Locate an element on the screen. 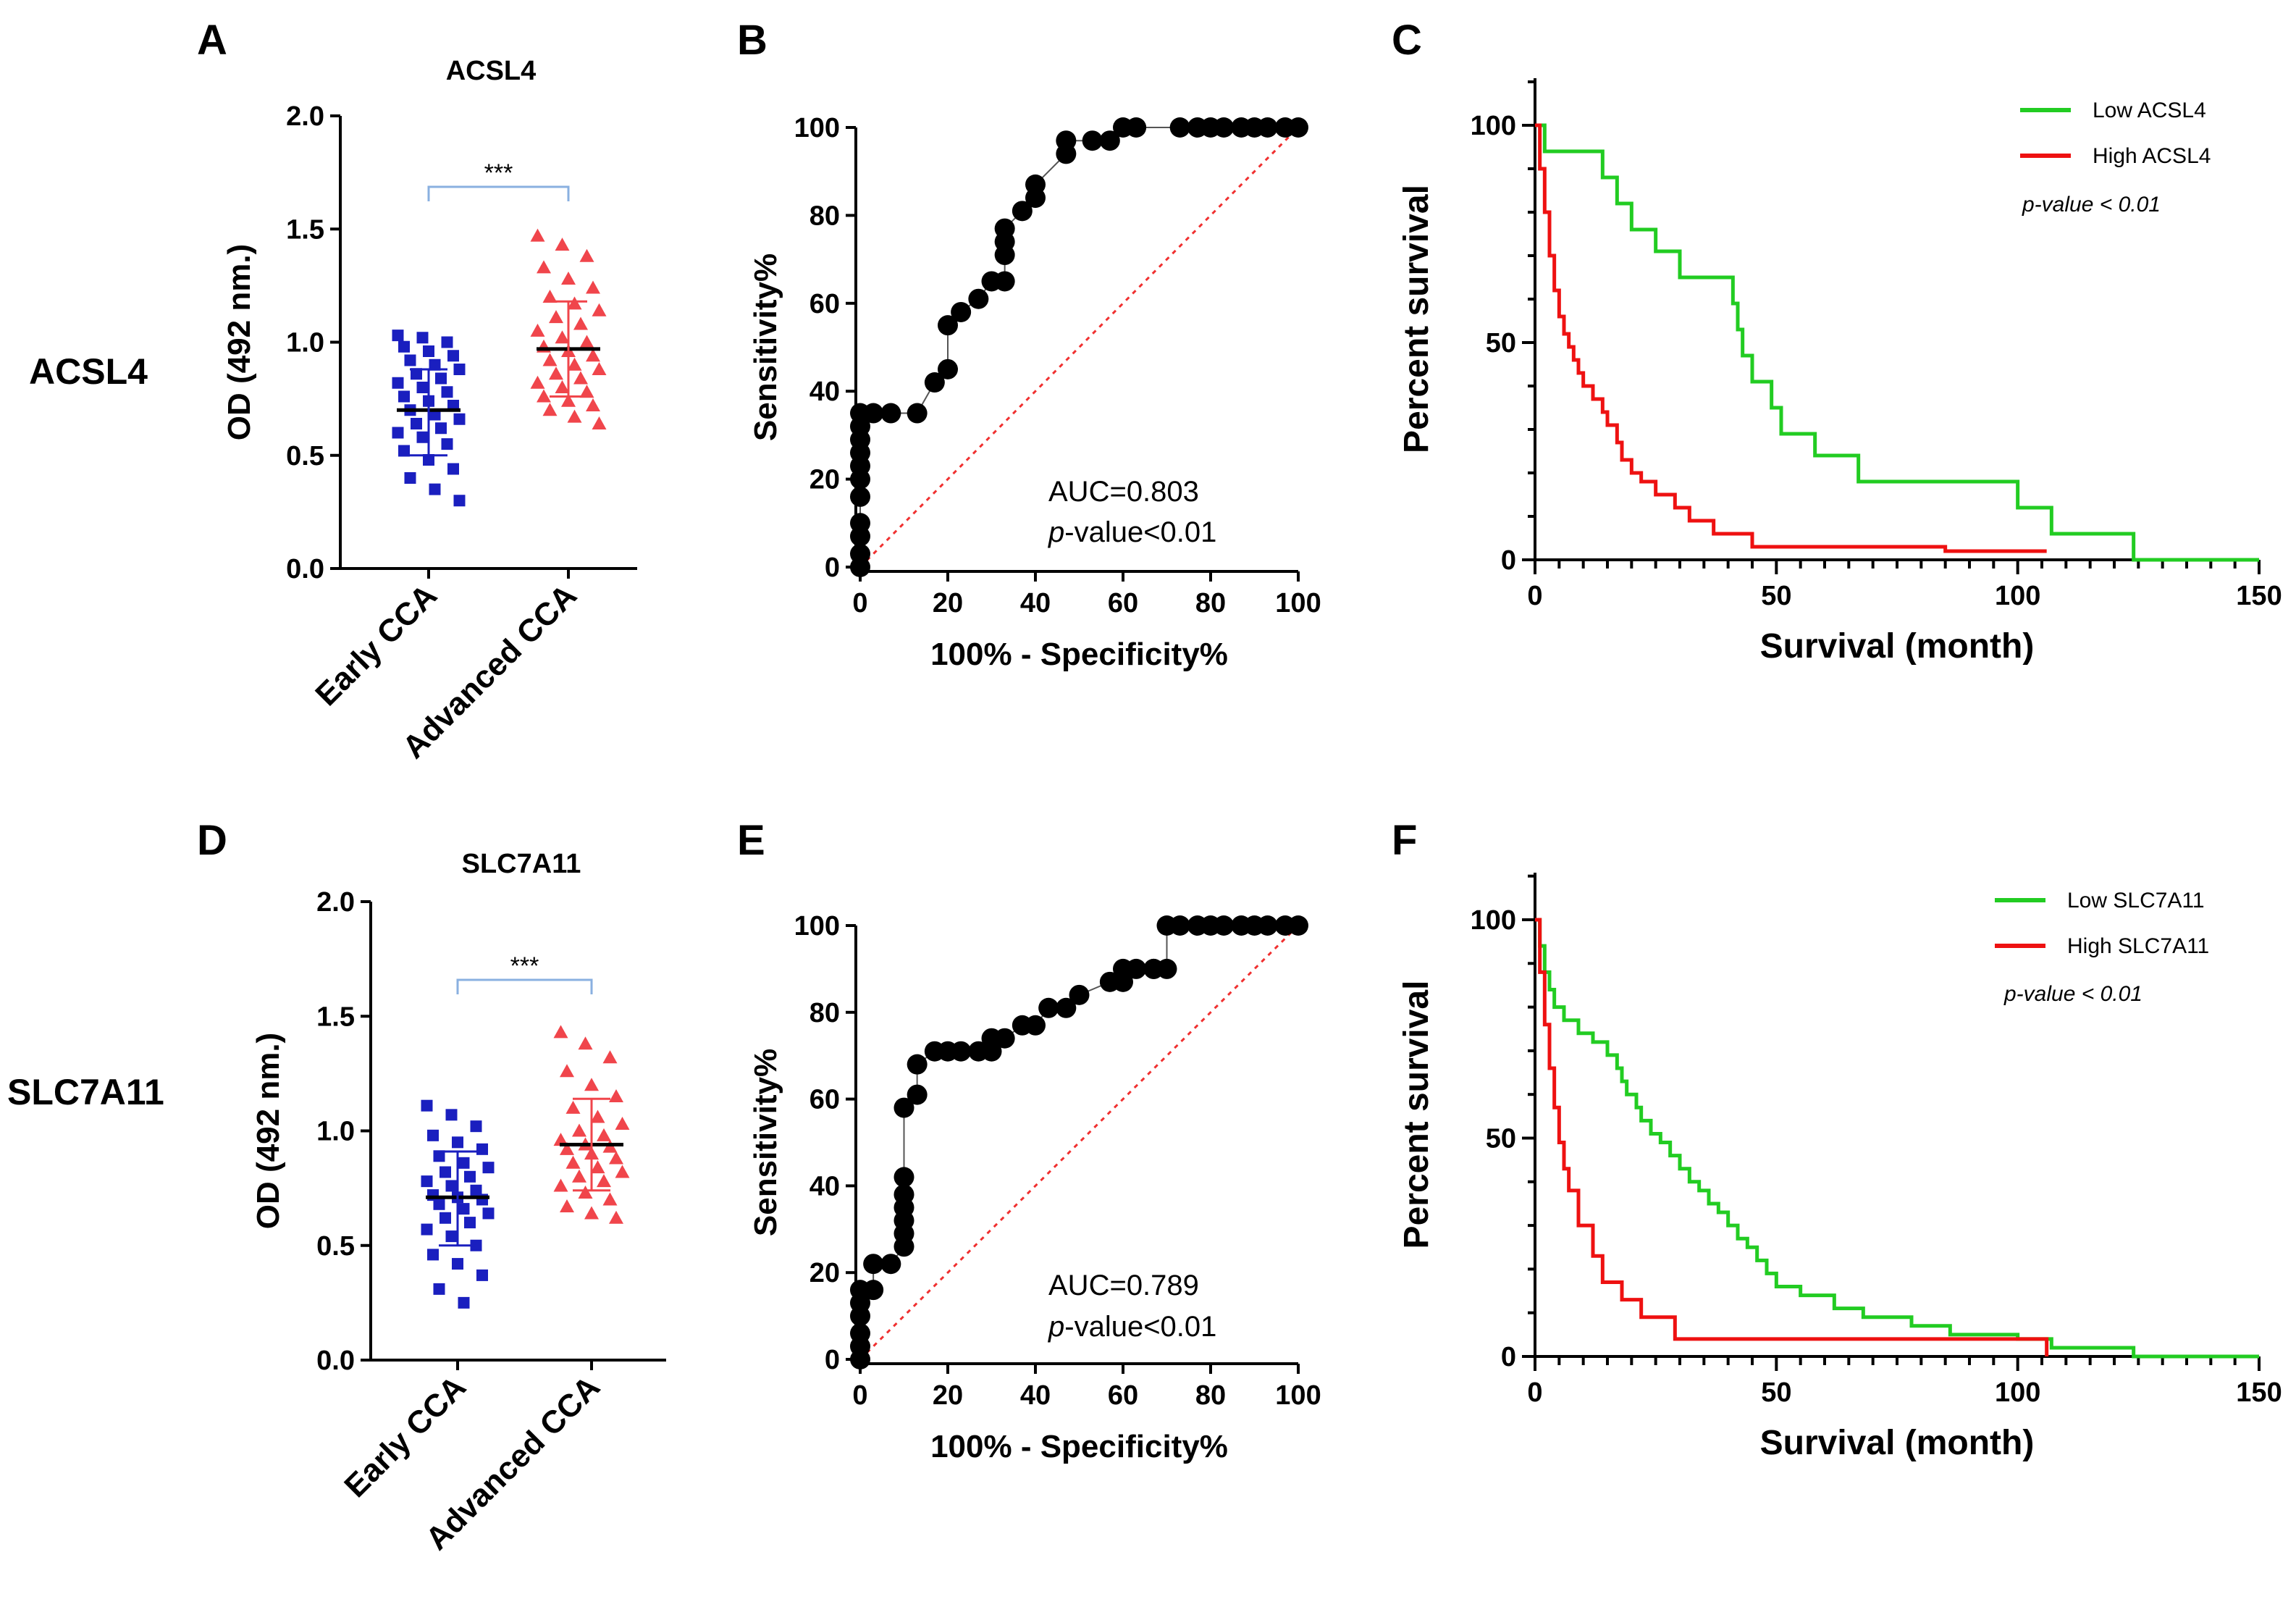  y-tick-label-E: 60 is located at coordinates (825, 1100).